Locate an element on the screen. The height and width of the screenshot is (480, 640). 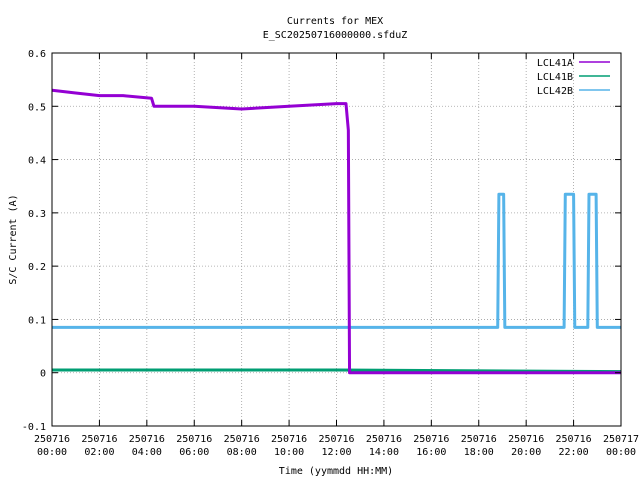
legend-label: LCL41A is located at coordinates (555, 63).